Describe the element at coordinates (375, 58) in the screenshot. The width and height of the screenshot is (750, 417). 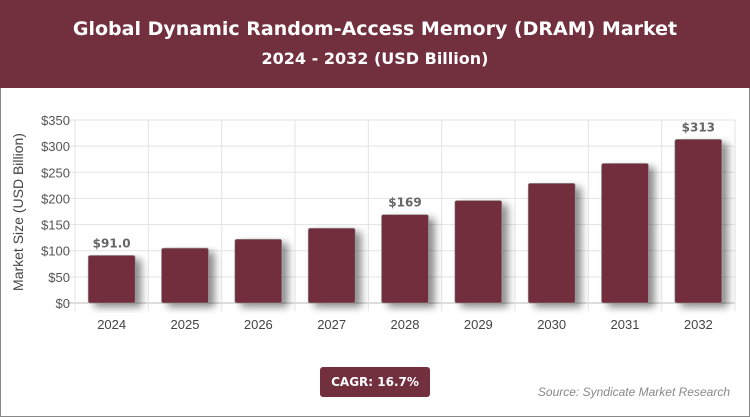
I see `chart-subtitle: 2024 - 2032 (USD Billion)` at that location.